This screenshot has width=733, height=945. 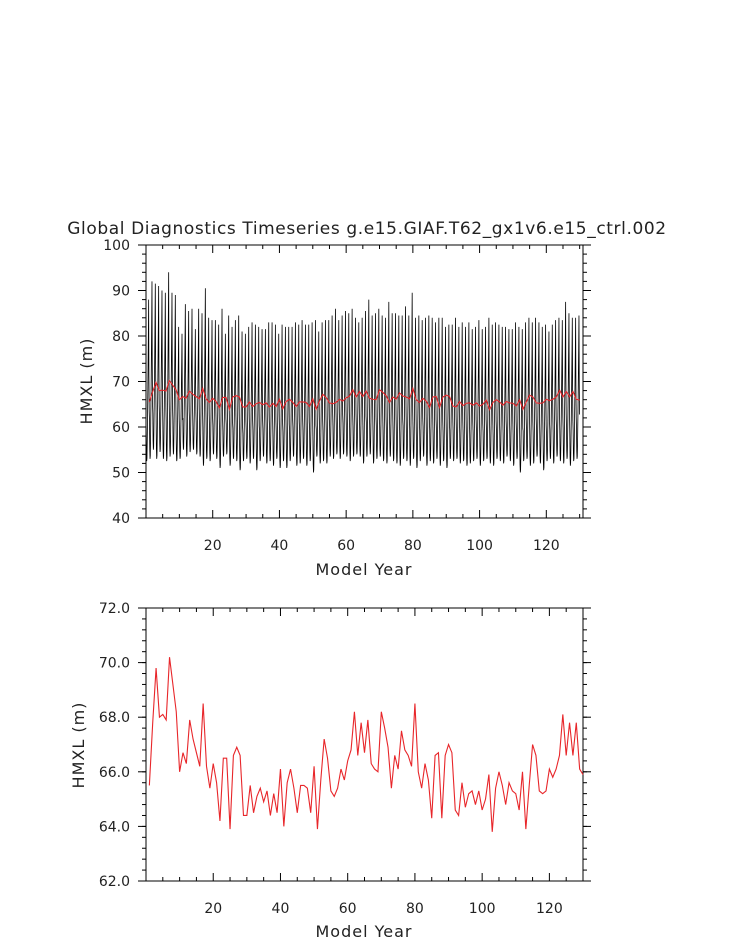 What do you see at coordinates (114, 718) in the screenshot?
I see `y-tick-label: 68.0` at bounding box center [114, 718].